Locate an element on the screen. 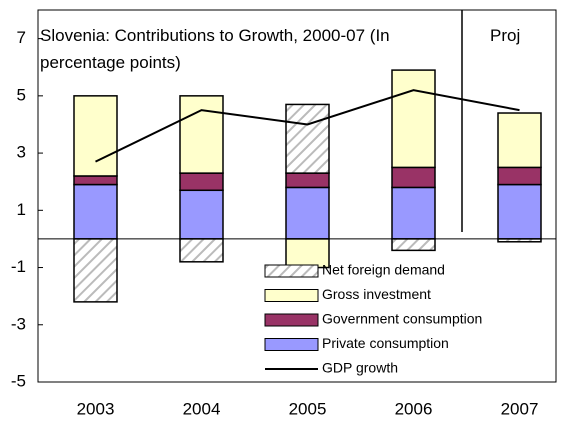 Image resolution: width=572 pixels, height=423 pixels. x-tick-label: 2006 is located at coordinates (414, 408).